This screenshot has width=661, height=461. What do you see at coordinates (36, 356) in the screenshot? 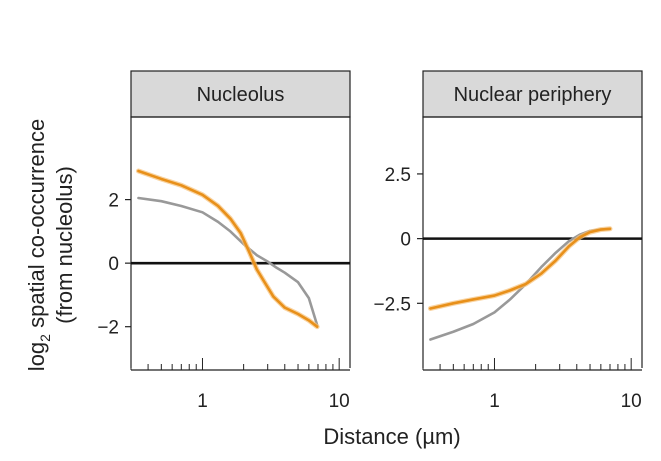
I see `ylabel-main: log` at bounding box center [36, 356].